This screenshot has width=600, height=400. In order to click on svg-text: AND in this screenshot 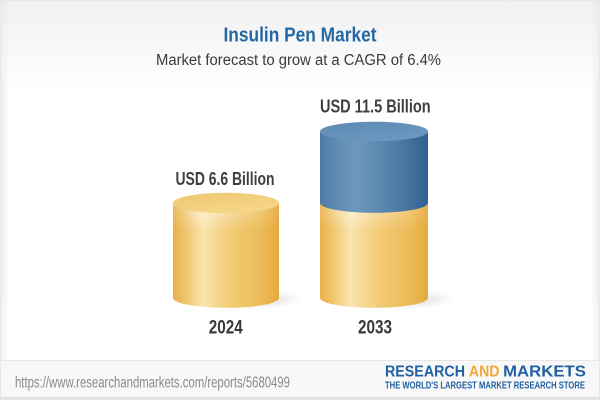, I will do `click(484, 372)`.